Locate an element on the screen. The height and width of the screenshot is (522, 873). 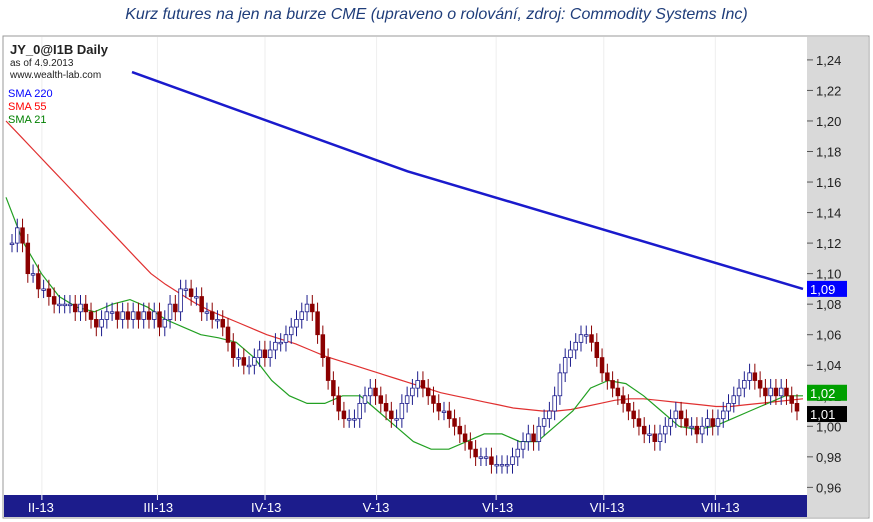
as-of-date: as of 4.9.2013 is located at coordinates (42, 63).